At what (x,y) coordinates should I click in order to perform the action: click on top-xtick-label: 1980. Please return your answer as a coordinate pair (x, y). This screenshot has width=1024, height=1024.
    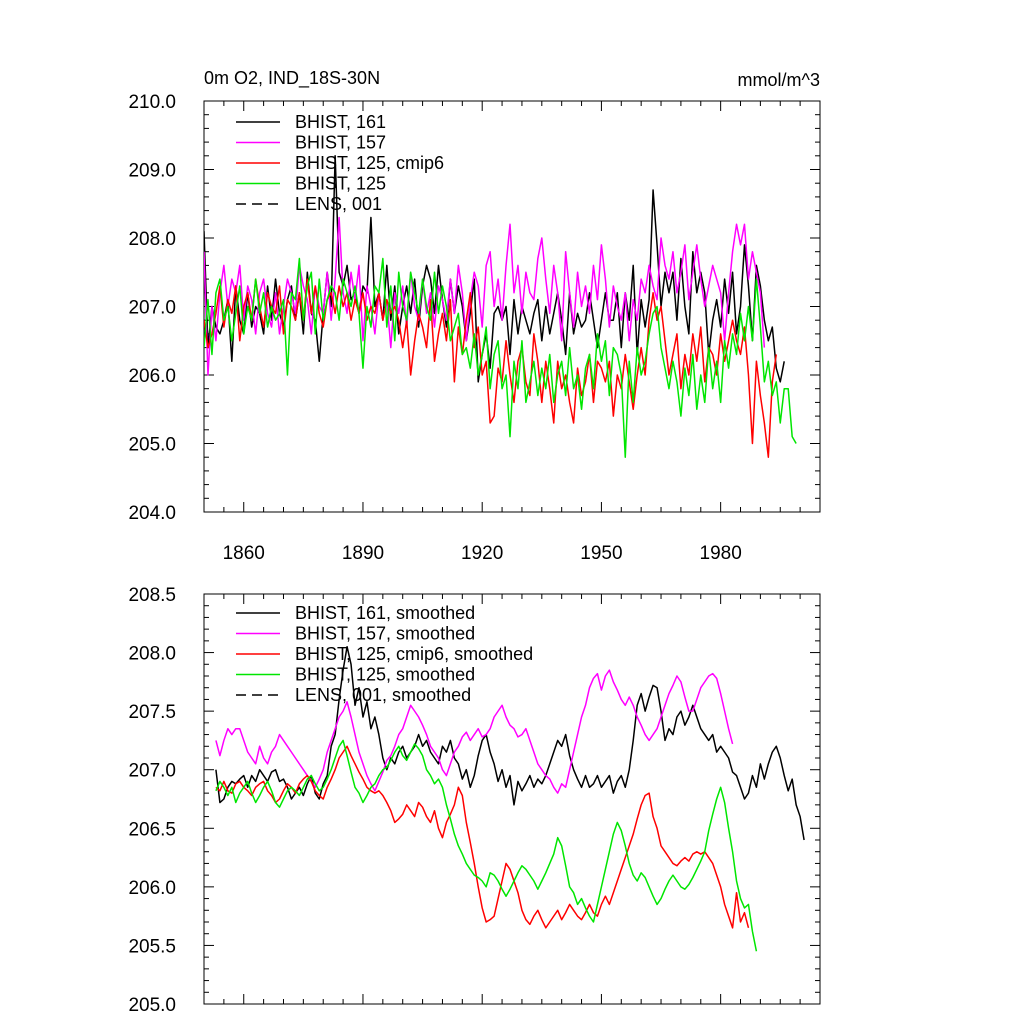
    Looking at the image, I should click on (721, 553).